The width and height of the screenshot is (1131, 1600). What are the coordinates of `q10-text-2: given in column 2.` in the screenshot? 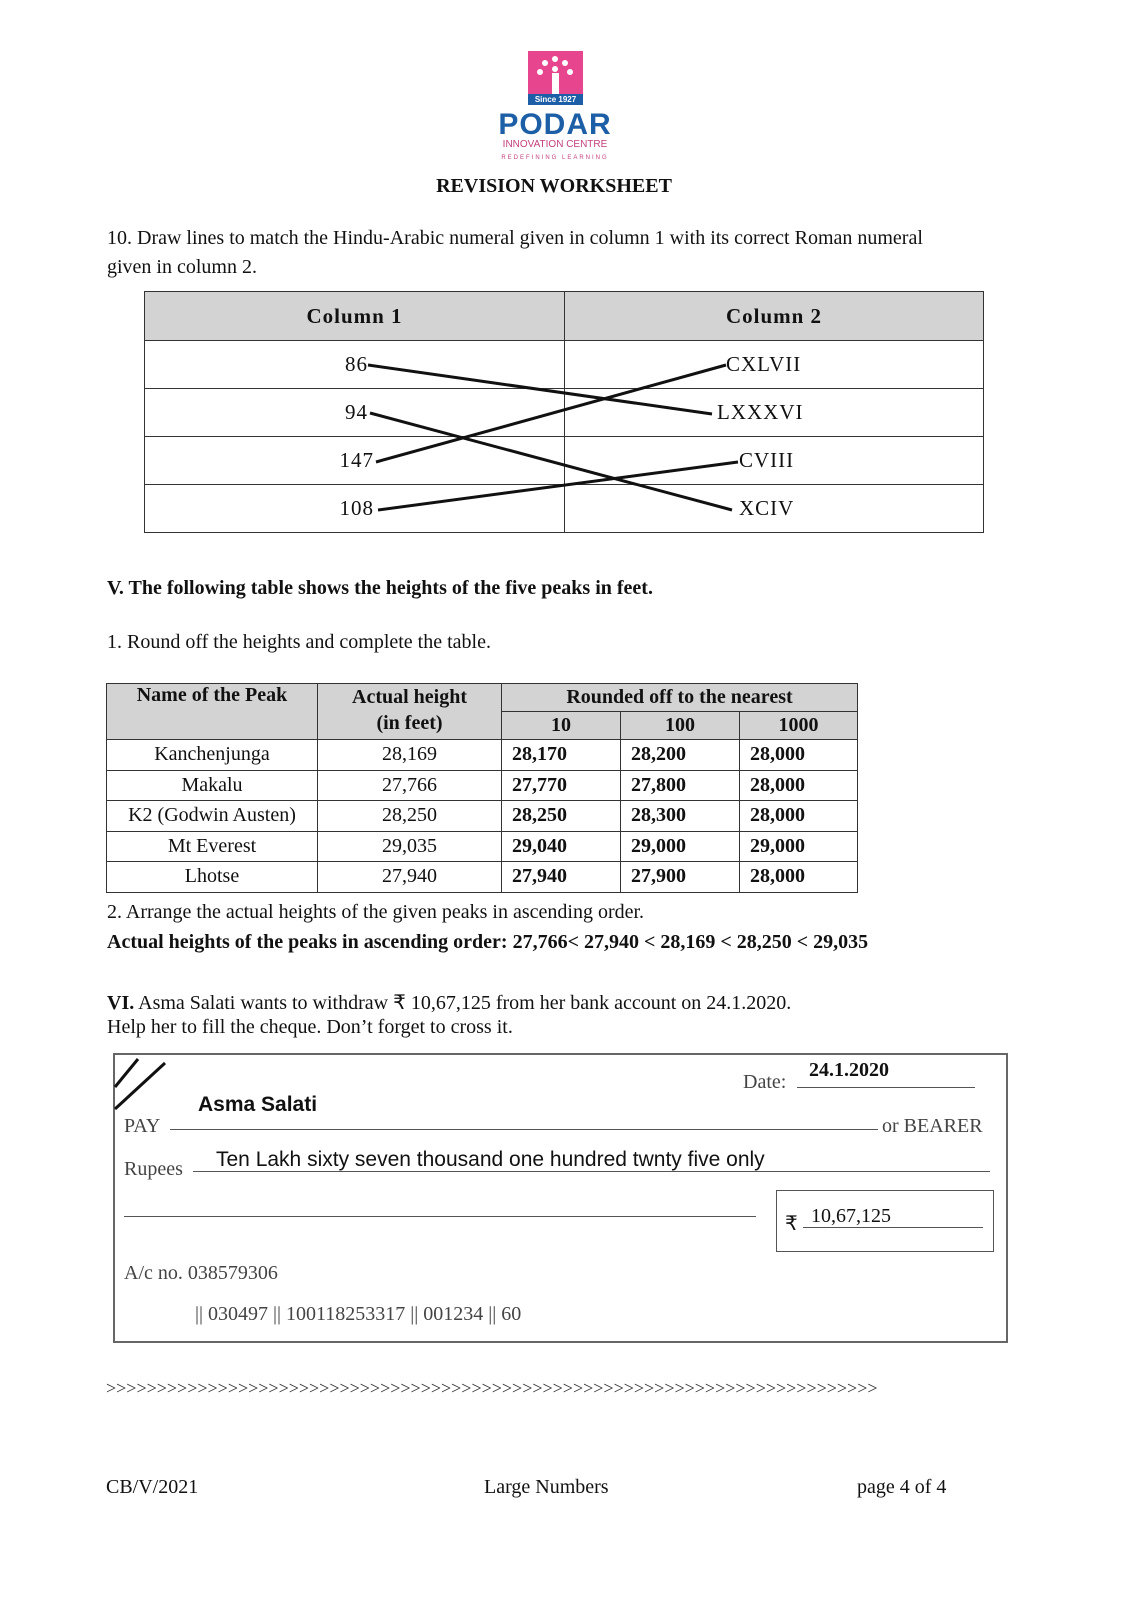 It's located at (182, 267).